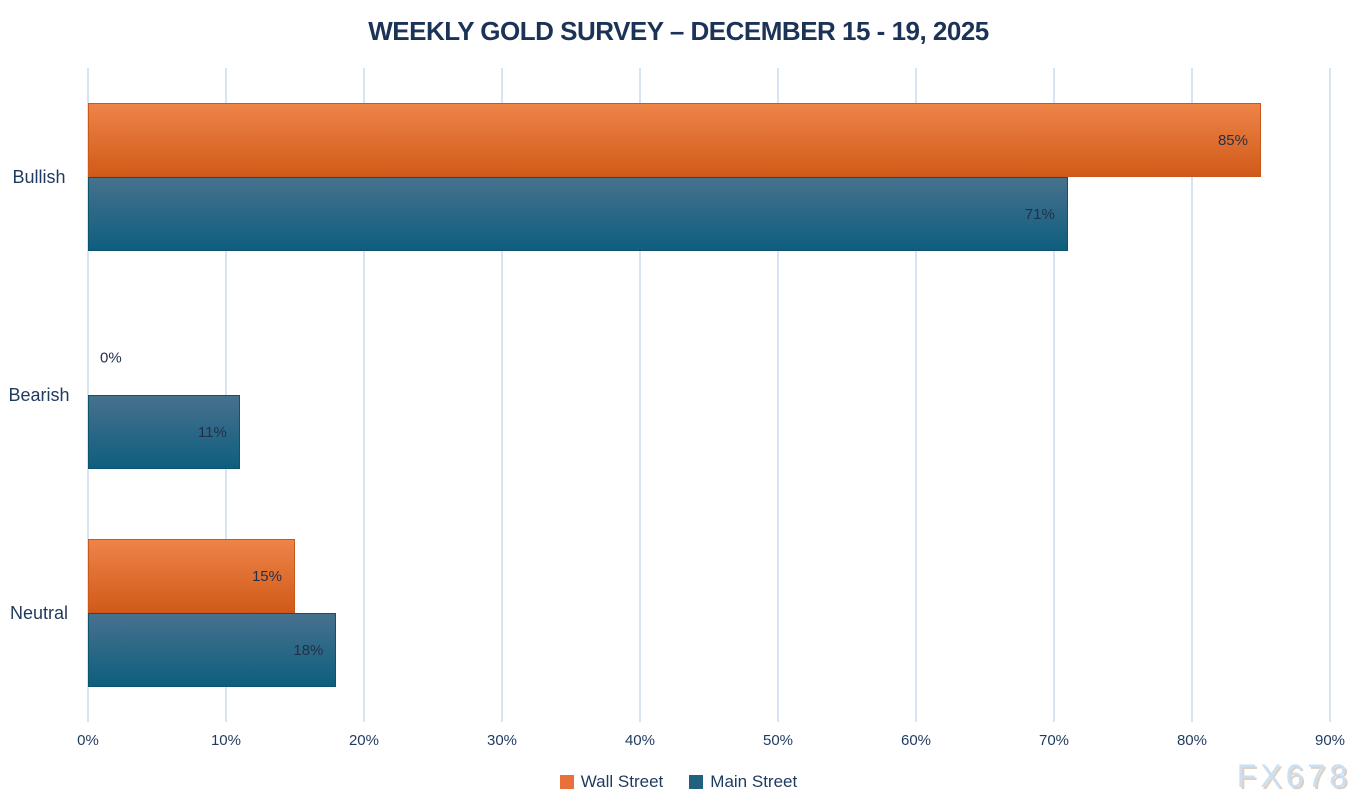  I want to click on category-label-bearish: Bearish, so click(39, 394).